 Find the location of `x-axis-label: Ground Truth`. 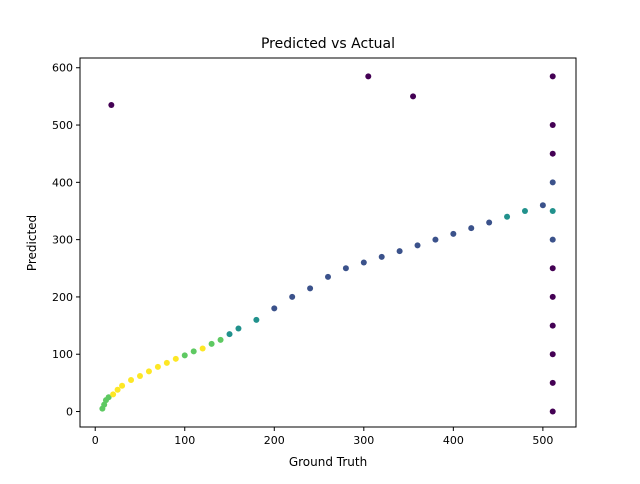

x-axis-label: Ground Truth is located at coordinates (328, 462).